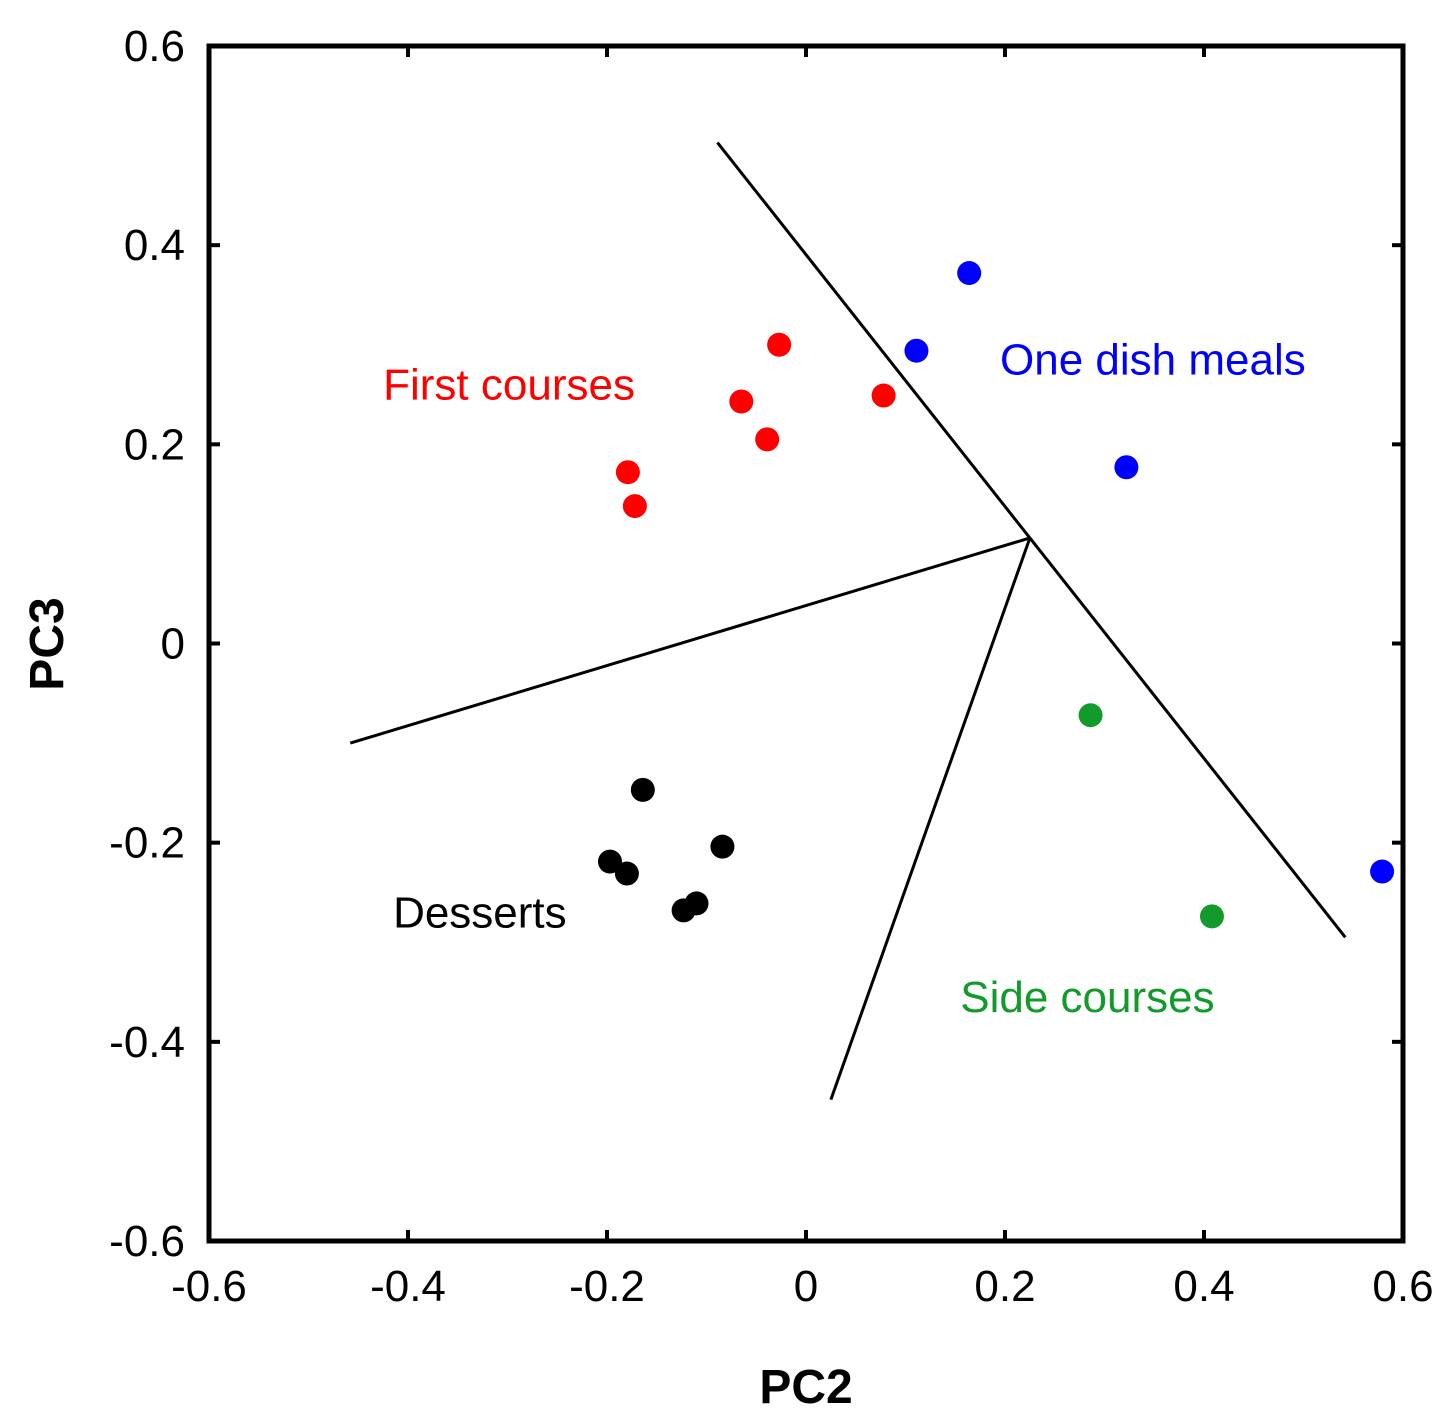  Describe the element at coordinates (147, 1042) in the screenshot. I see `y-tick-label: -0.4` at that location.